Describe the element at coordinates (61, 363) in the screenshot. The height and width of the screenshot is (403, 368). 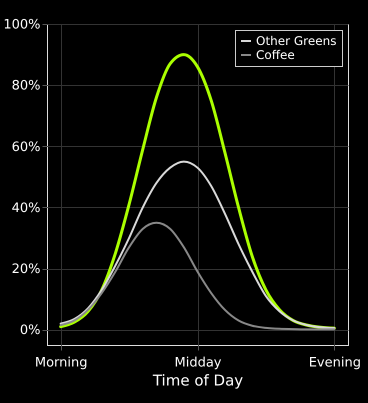
I see `x-tick-label: Morning` at that location.